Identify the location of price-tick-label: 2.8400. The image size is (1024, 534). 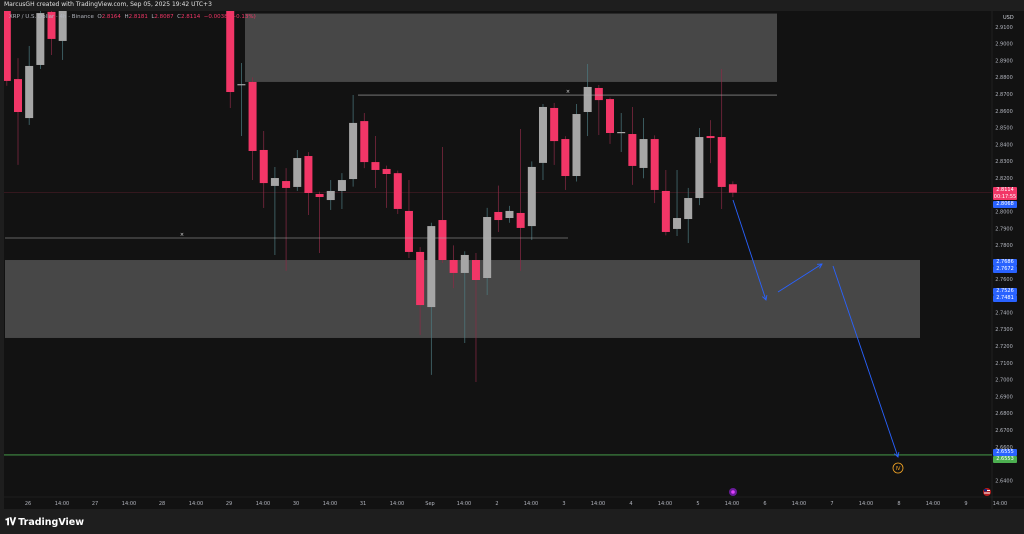
(1004, 145).